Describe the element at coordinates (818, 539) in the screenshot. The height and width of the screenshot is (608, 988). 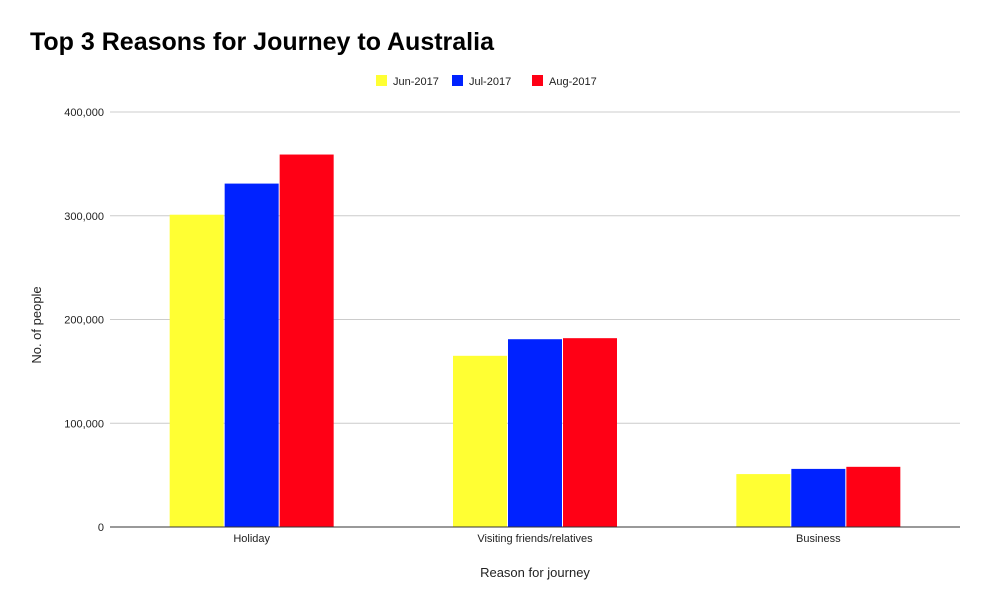
I see `x-tick-label: Business` at that location.